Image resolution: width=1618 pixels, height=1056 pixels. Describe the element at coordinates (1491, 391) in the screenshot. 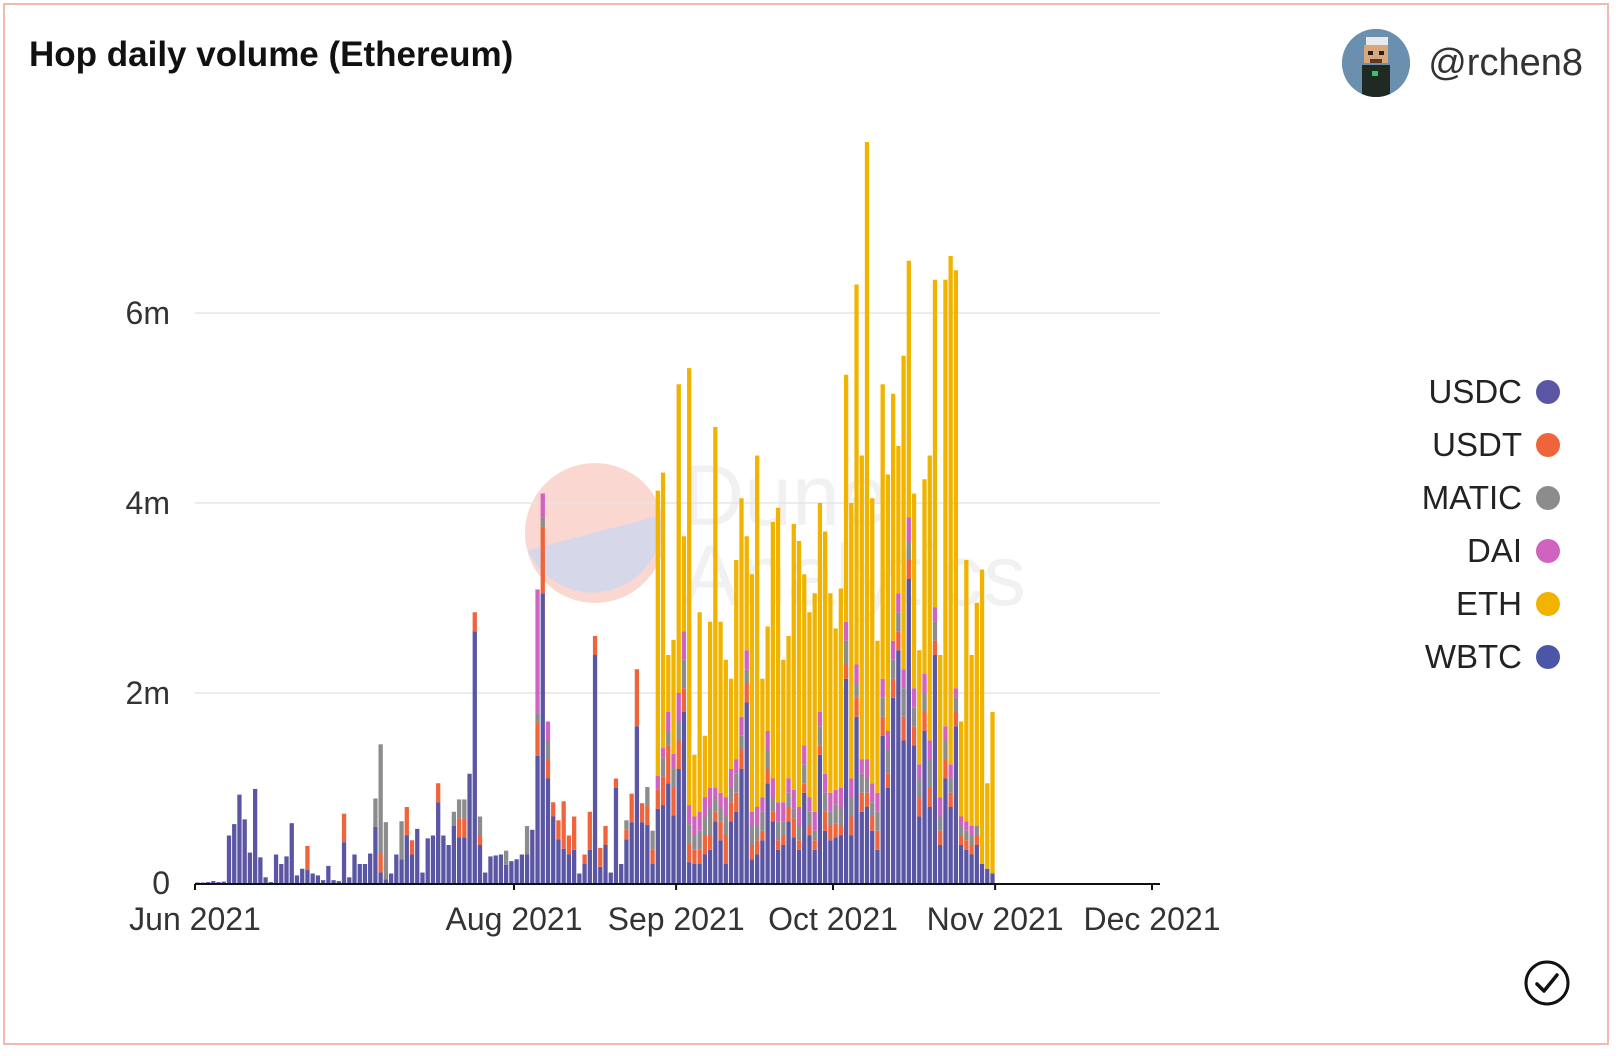

I see `legend-item-usdc: USDC` at that location.